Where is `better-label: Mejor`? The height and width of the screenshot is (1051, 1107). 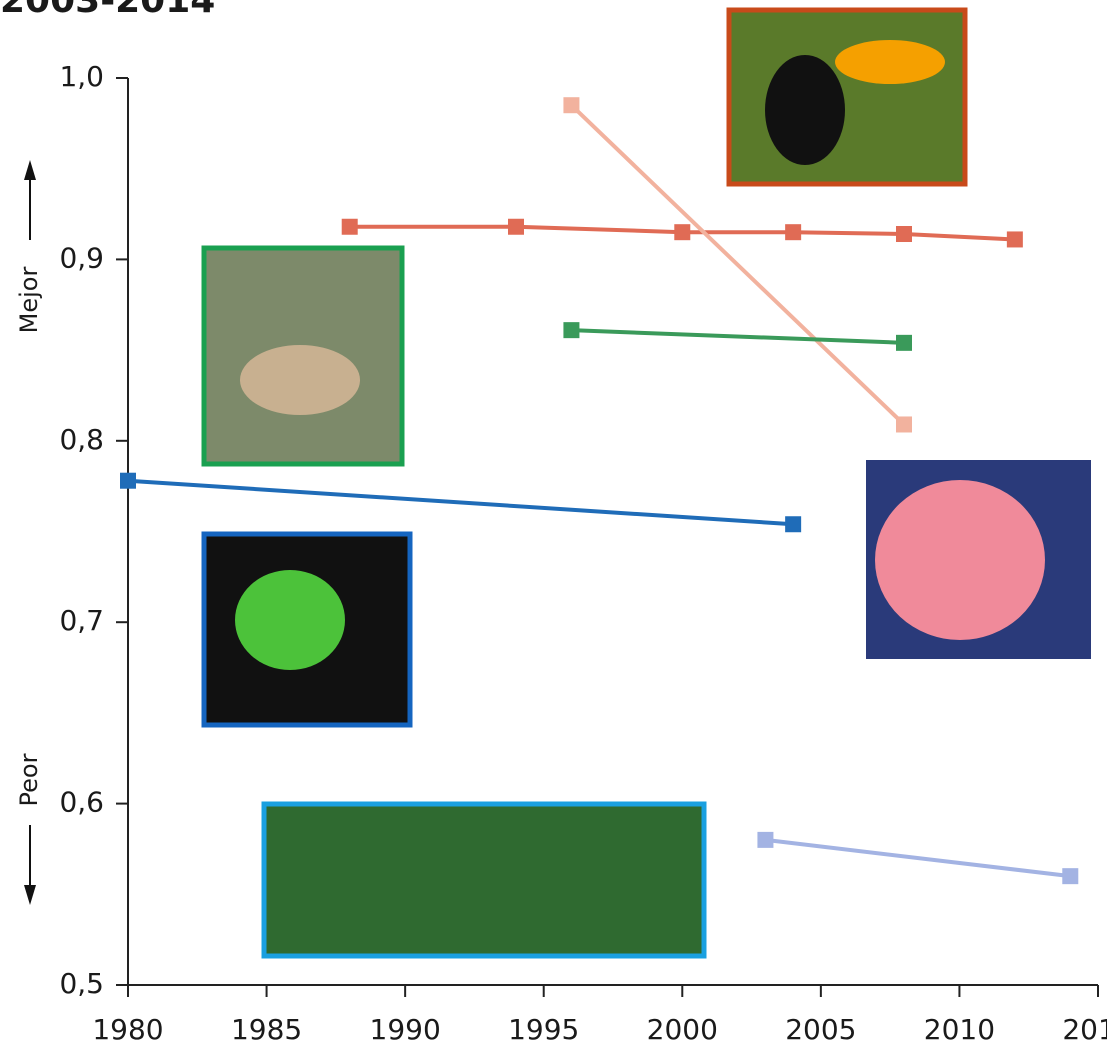
better-label: Mejor is located at coordinates (29, 300).